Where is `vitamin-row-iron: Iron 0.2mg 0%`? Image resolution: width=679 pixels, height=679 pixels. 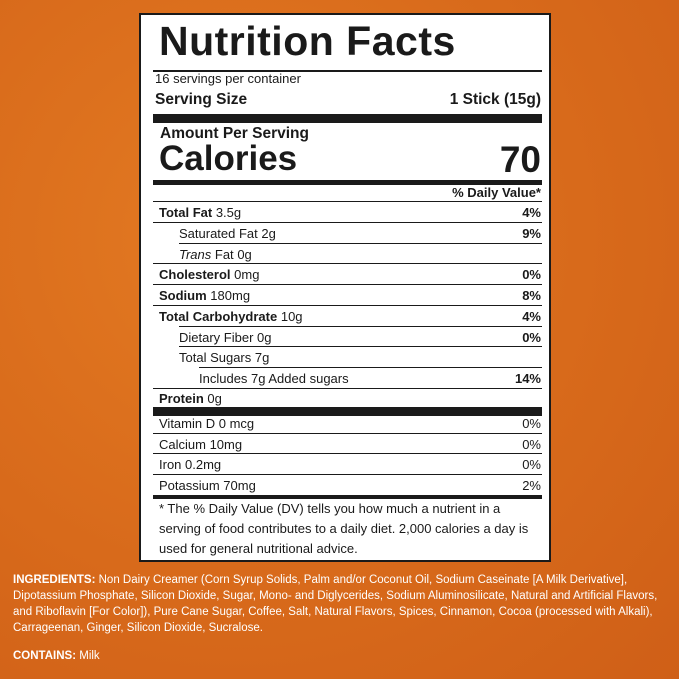
vitamin-row-iron: Iron 0.2mg 0% is located at coordinates (350, 464).